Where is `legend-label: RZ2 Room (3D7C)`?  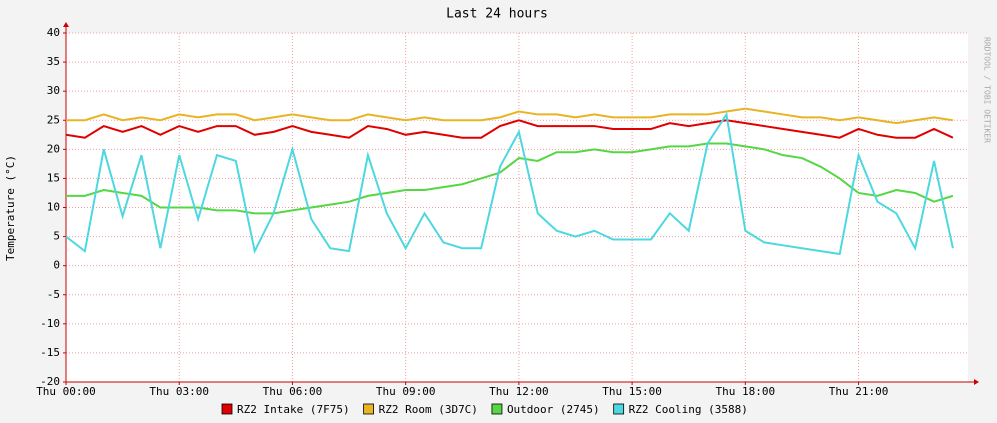 legend-label: RZ2 Room (3D7C) is located at coordinates (428, 409).